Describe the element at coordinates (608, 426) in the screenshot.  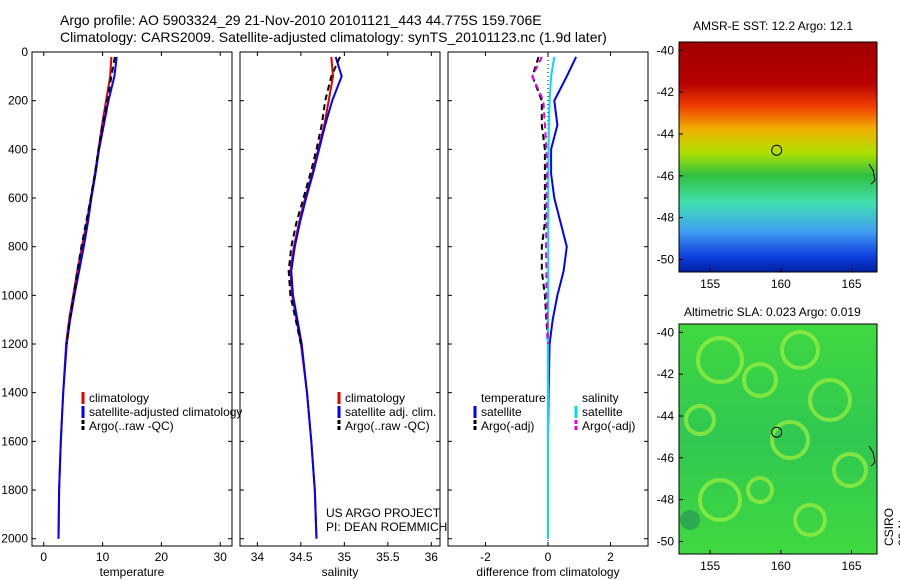
I see `legend-diff-sal-argo: Argo(-adj)` at that location.